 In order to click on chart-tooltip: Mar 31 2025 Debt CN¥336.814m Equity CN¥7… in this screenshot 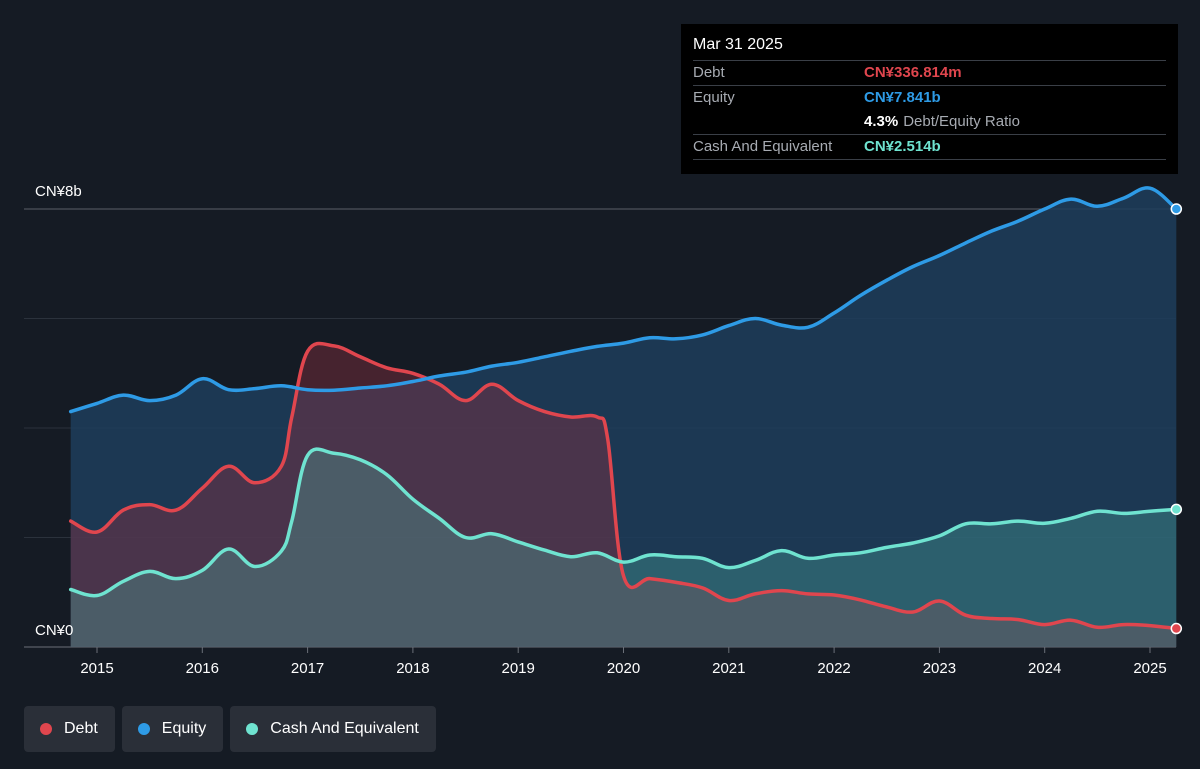, I will do `click(929, 99)`.